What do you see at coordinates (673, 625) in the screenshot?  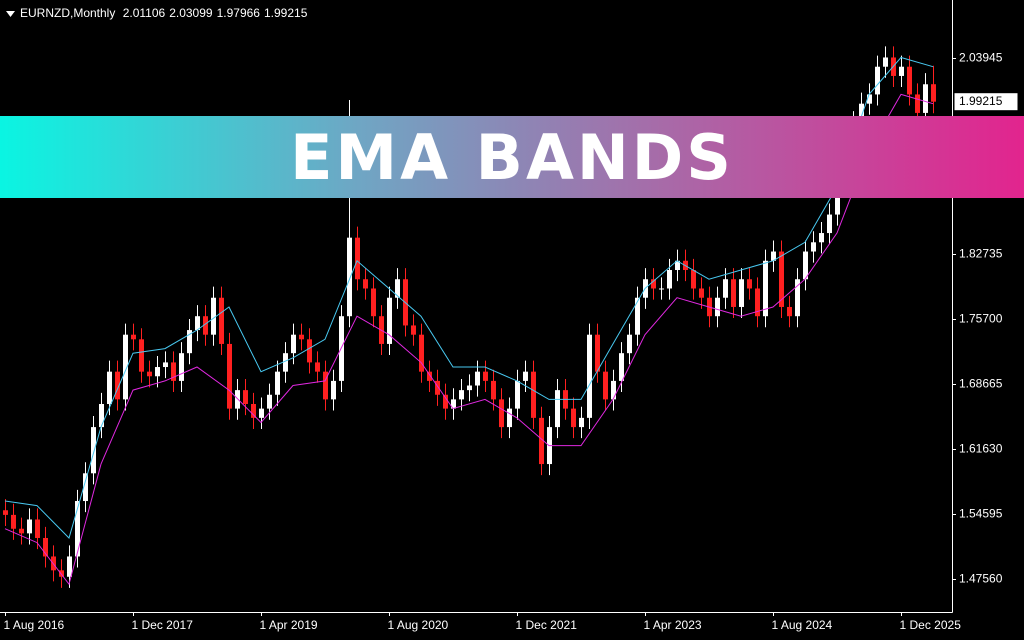 I see `x-tick-label: 1 Apr 2023` at bounding box center [673, 625].